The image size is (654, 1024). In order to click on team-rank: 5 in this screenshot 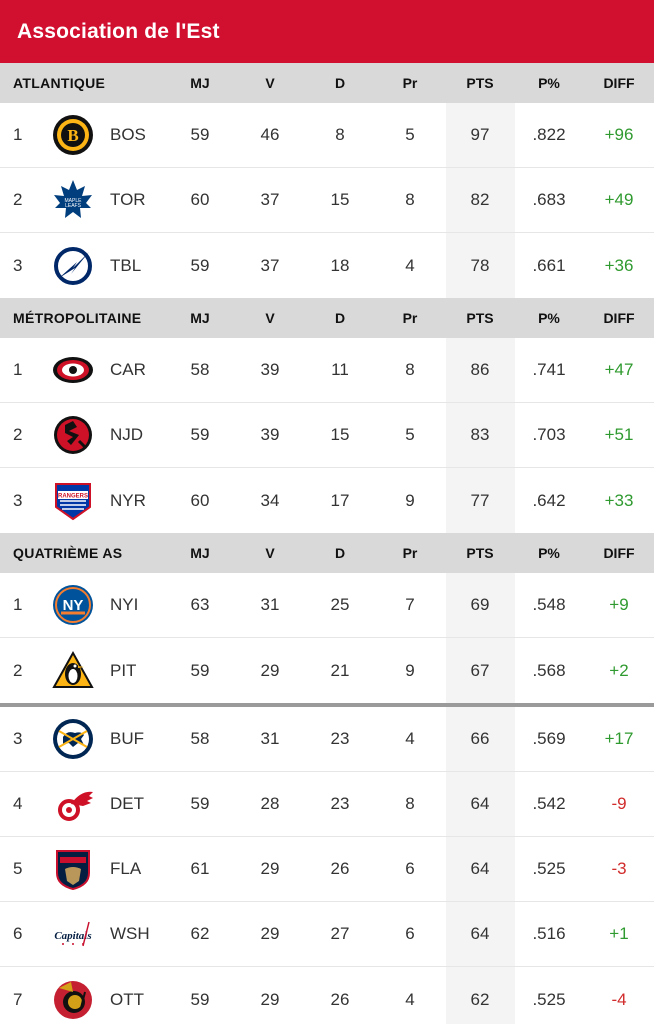, I will do `click(18, 868)`.